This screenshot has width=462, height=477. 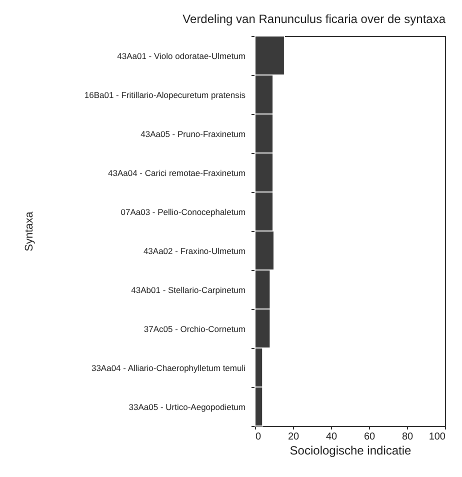 What do you see at coordinates (351, 451) in the screenshot?
I see `x-axis-title: Sociologische indicatie` at bounding box center [351, 451].